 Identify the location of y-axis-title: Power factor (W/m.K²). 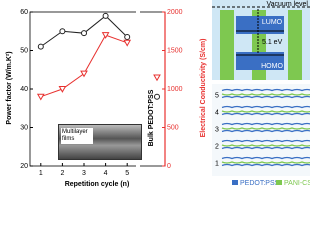
(9, 87).